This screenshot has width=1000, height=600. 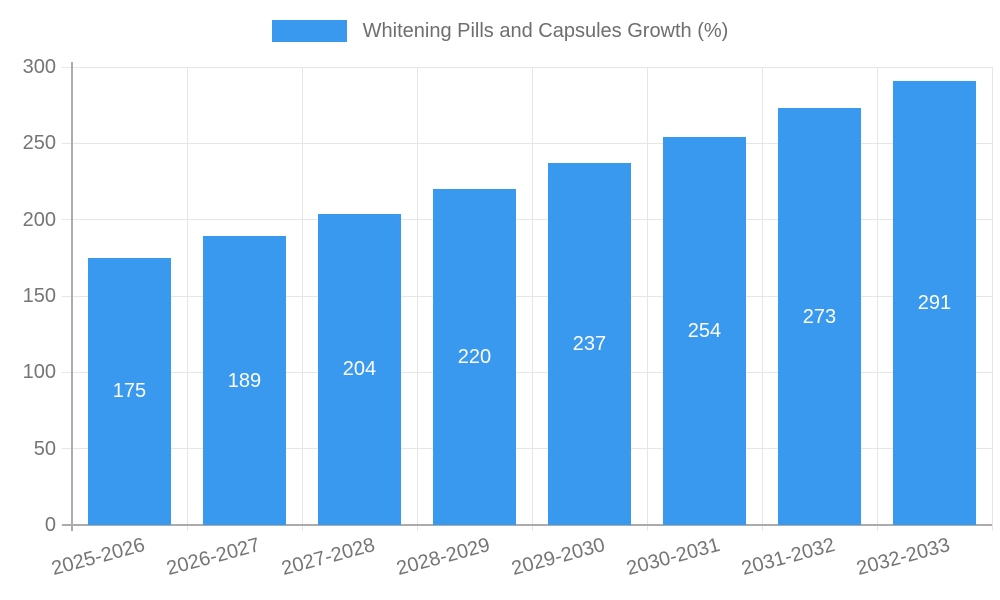 I want to click on x-axis-tick-label: 2028-2029, so click(x=443, y=557).